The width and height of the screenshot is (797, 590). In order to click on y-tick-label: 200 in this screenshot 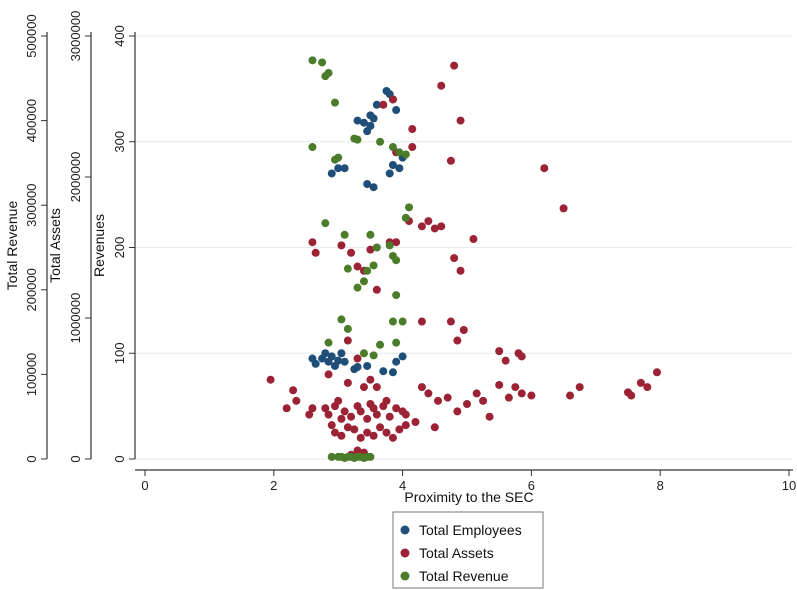, I will do `click(119, 248)`.